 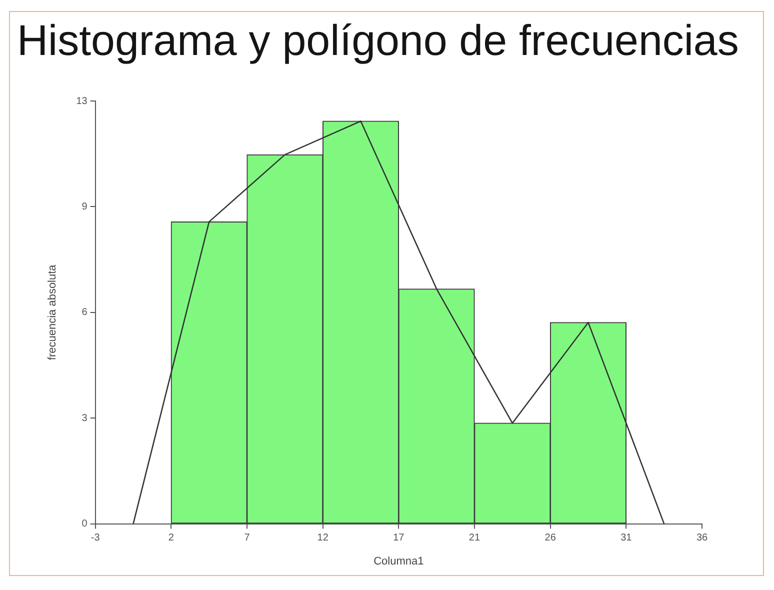 What do you see at coordinates (378, 41) in the screenshot?
I see `chart-title: Histograma y polígono de frecuencias` at bounding box center [378, 41].